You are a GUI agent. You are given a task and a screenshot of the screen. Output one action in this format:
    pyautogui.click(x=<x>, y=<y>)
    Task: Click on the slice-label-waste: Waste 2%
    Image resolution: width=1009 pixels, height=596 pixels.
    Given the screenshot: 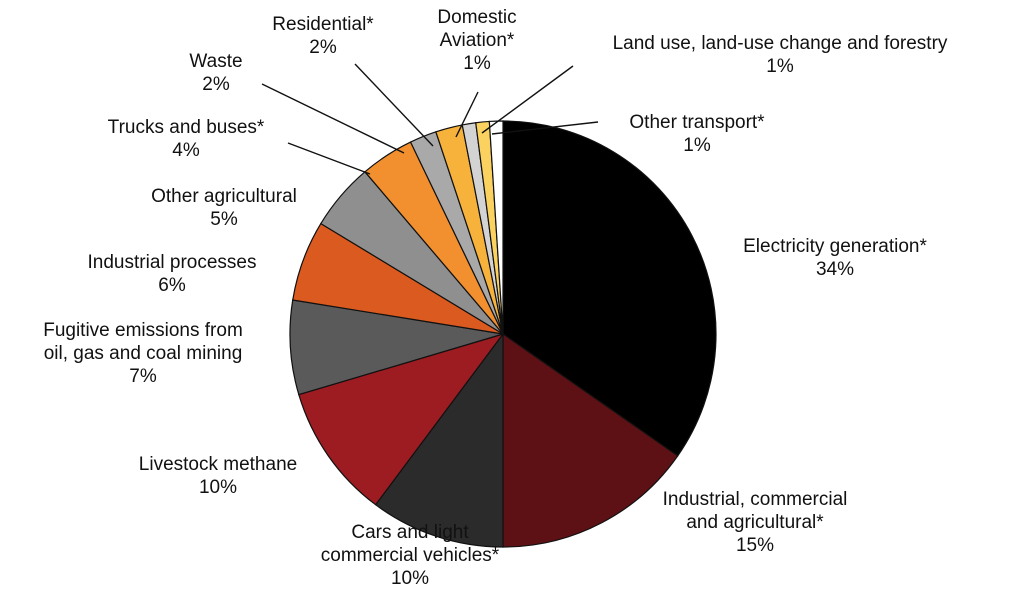 What is the action you would take?
    pyautogui.click(x=215, y=73)
    